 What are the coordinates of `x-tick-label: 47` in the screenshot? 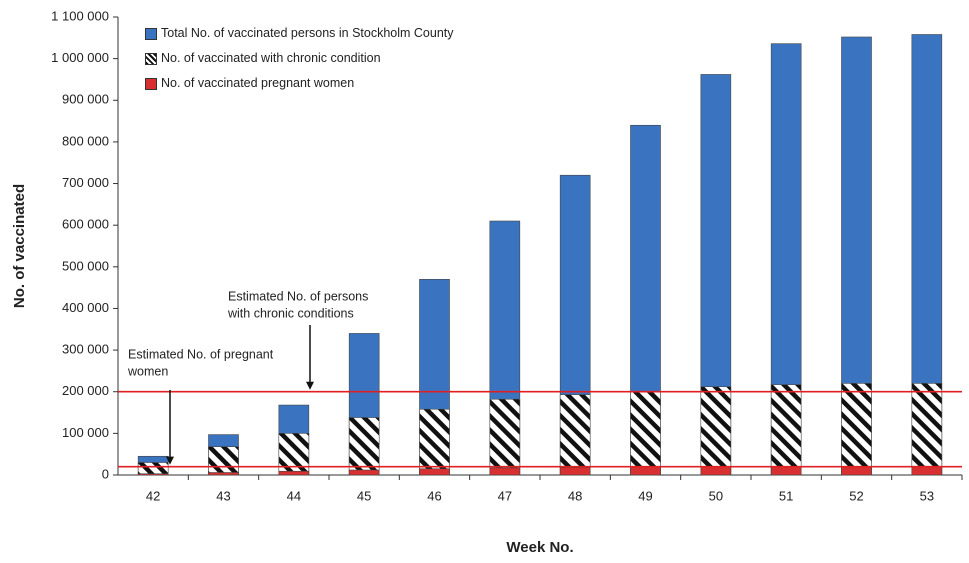 It's located at (505, 495).